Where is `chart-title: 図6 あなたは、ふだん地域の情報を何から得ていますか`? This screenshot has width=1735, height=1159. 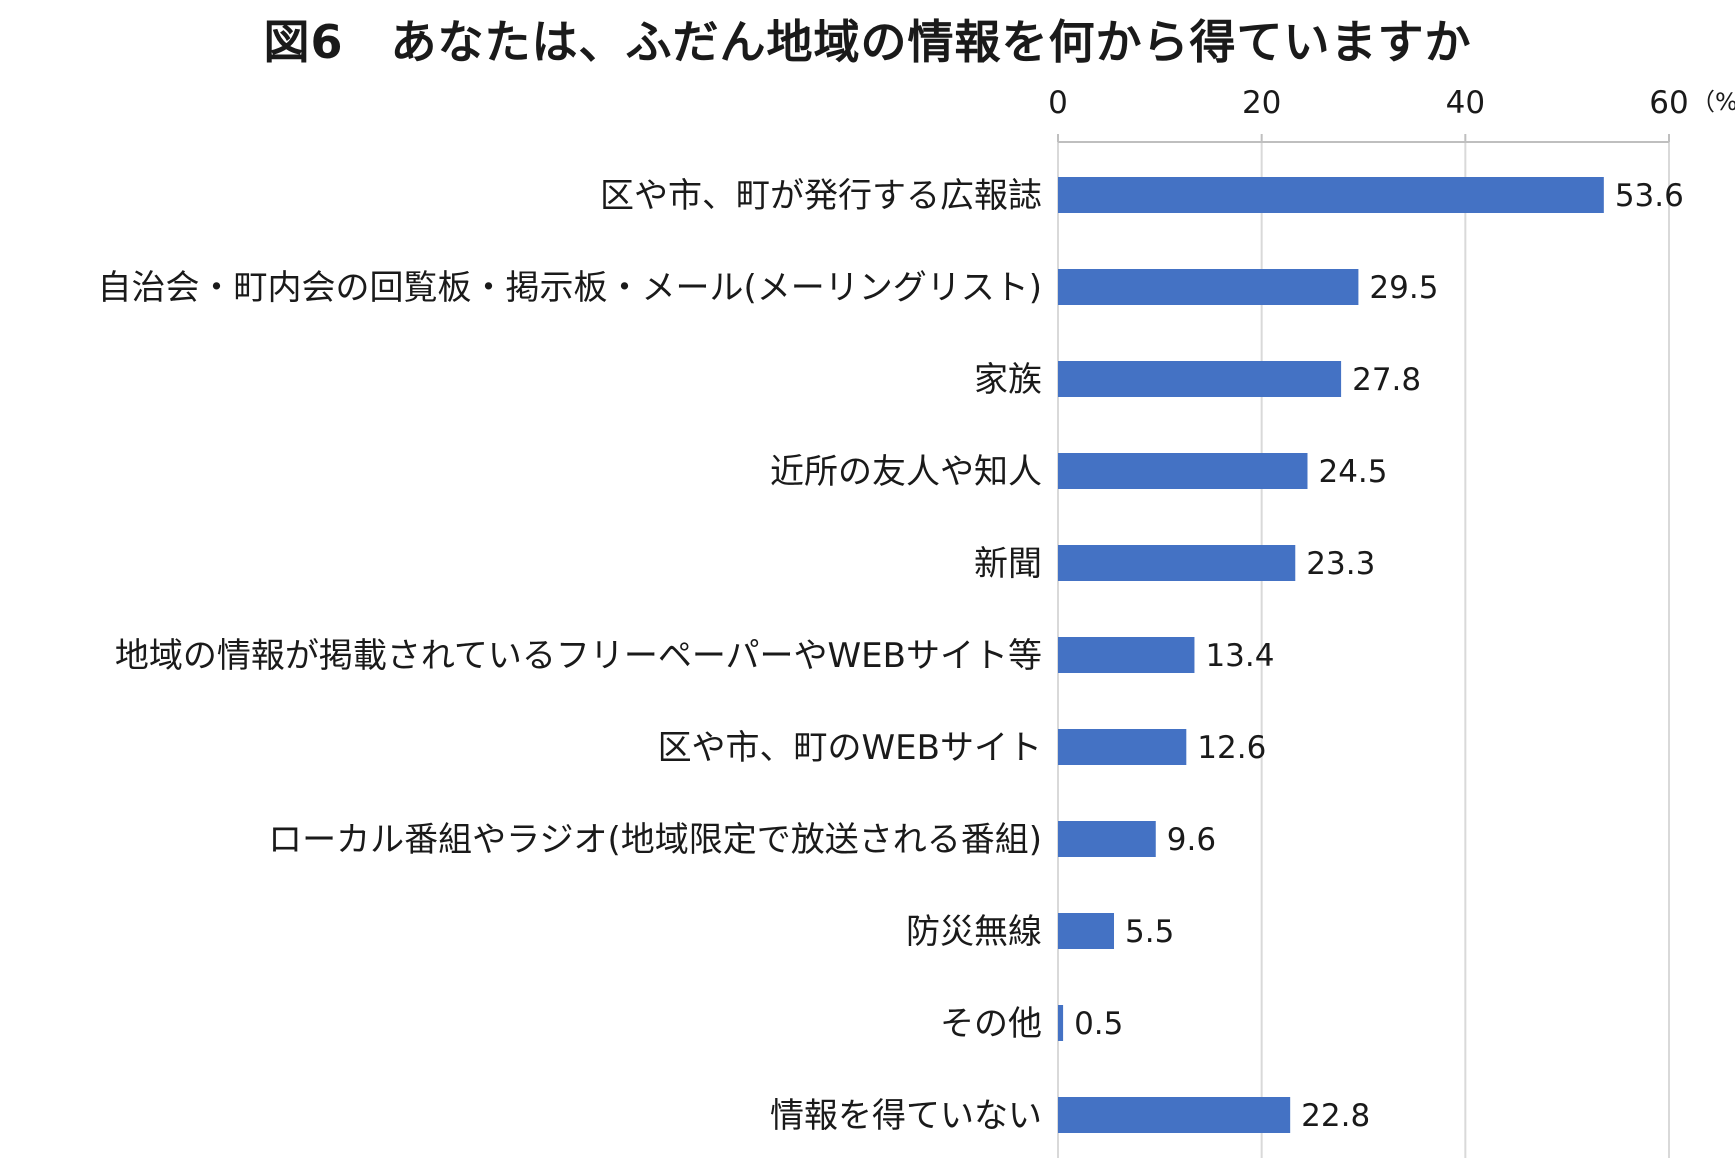 chart-title: 図6 あなたは、ふだん地域の情報を何から得ていますか is located at coordinates (867, 42).